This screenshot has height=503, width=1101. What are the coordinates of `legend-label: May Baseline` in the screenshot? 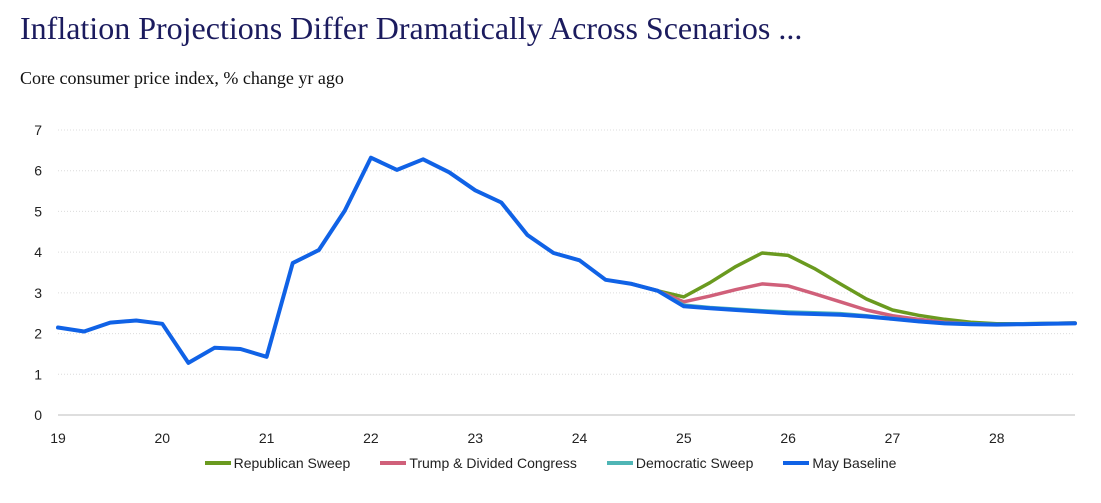 It's located at (854, 463).